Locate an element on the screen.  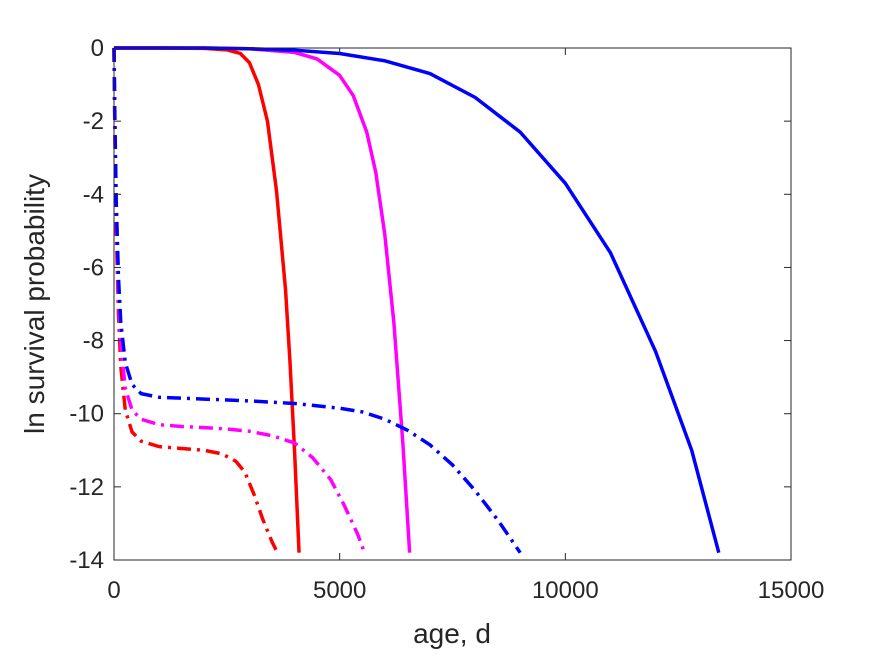
x-axis-label: age, d is located at coordinates (452, 633).